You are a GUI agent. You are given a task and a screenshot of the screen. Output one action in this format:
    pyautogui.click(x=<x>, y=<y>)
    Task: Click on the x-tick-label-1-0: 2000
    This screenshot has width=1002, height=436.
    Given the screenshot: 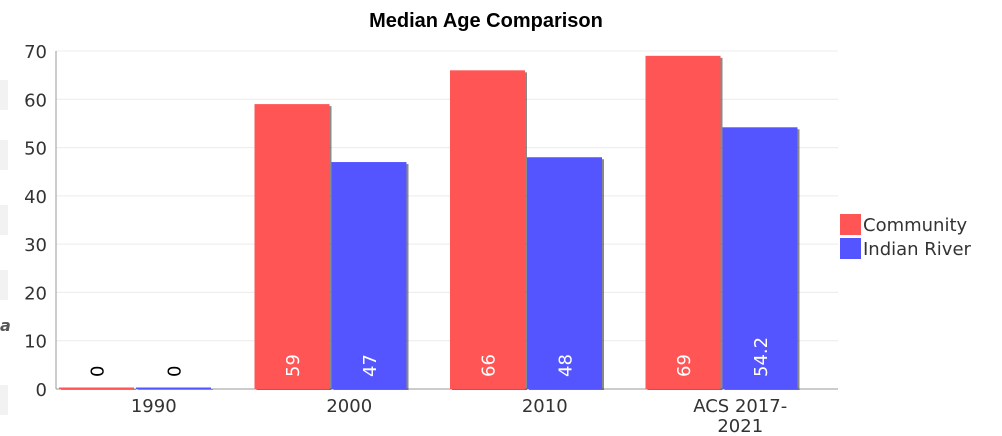 What is the action you would take?
    pyautogui.click(x=349, y=406)
    